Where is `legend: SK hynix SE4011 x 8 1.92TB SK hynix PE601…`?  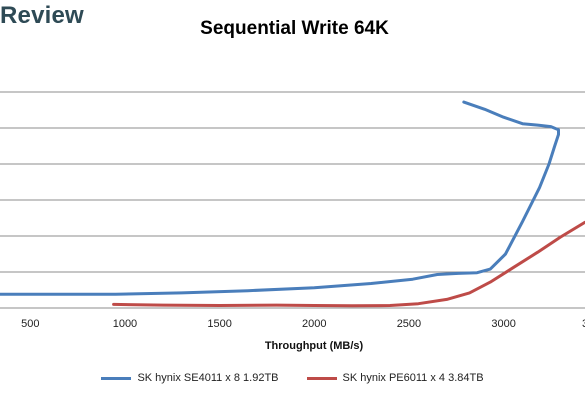
legend: SK hynix SE4011 x 8 1.92TB SK hynix PE601… is located at coordinates (292, 378).